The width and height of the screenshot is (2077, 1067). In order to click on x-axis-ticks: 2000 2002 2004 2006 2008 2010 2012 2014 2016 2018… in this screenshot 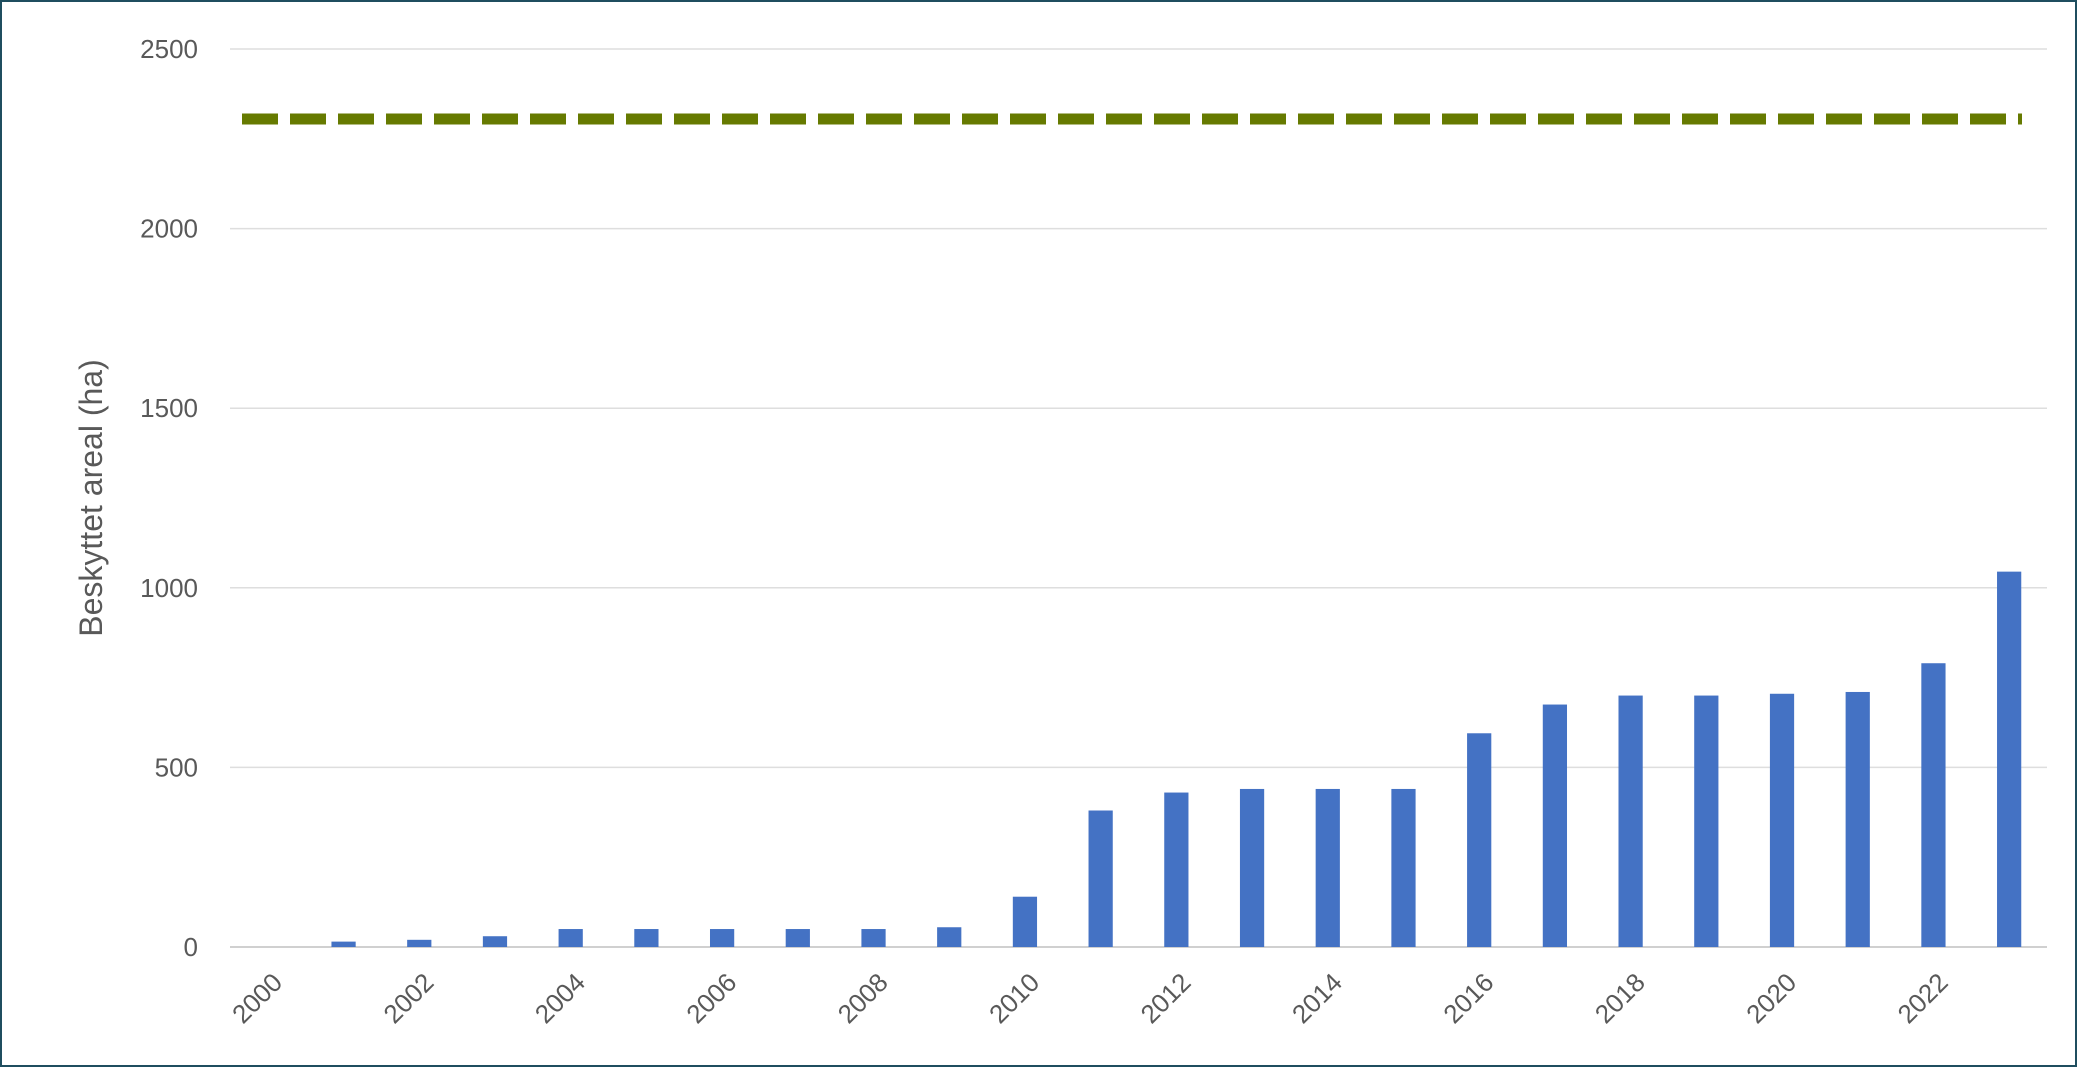, I will do `click(1090, 998)`.